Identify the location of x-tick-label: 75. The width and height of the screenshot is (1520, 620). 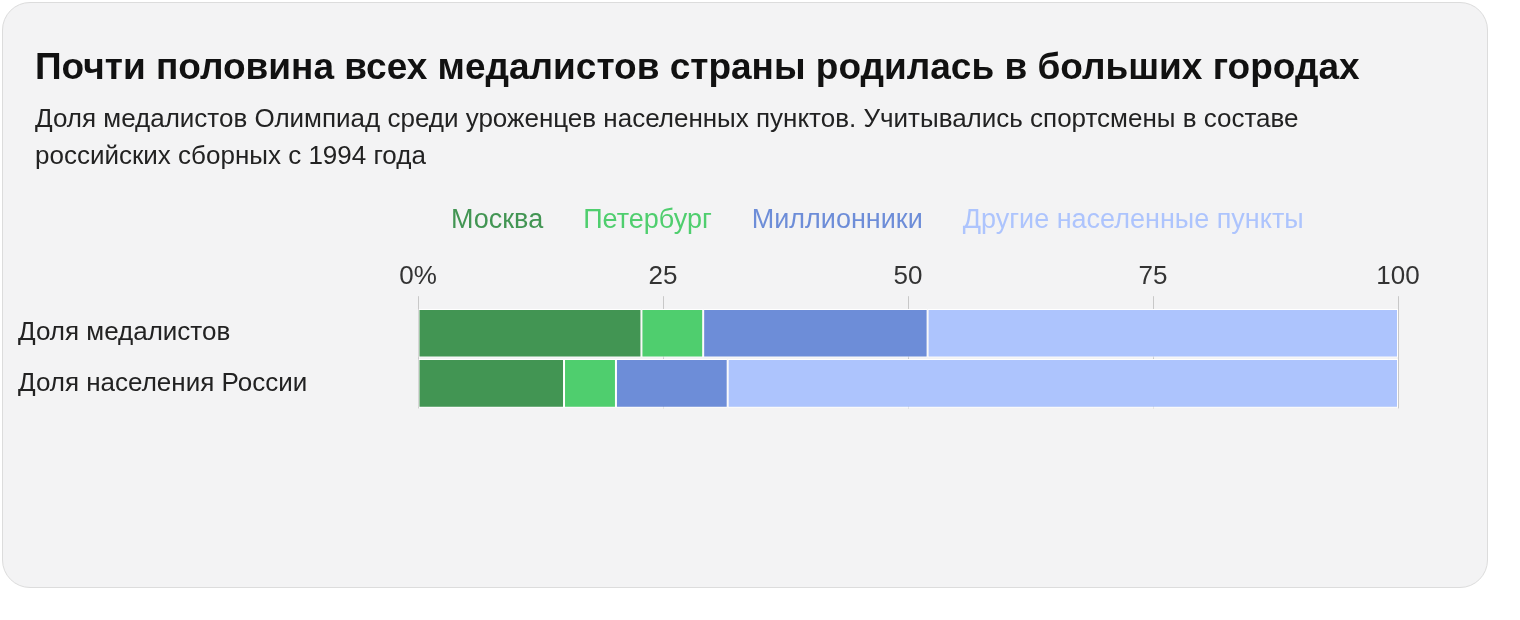
(1153, 274).